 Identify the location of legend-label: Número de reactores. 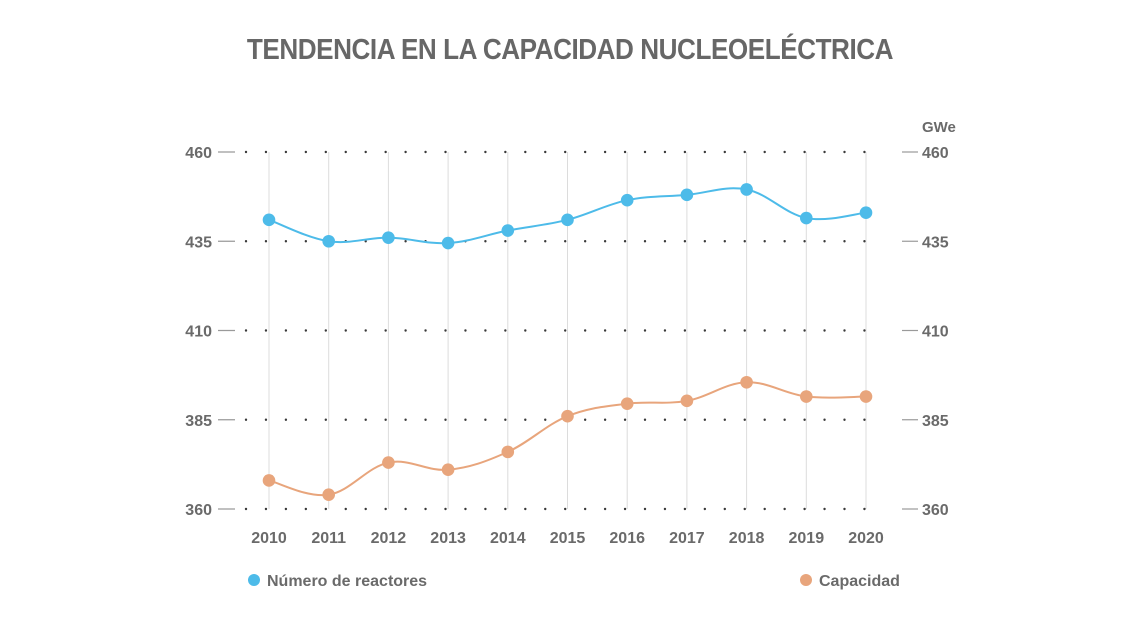
(347, 581).